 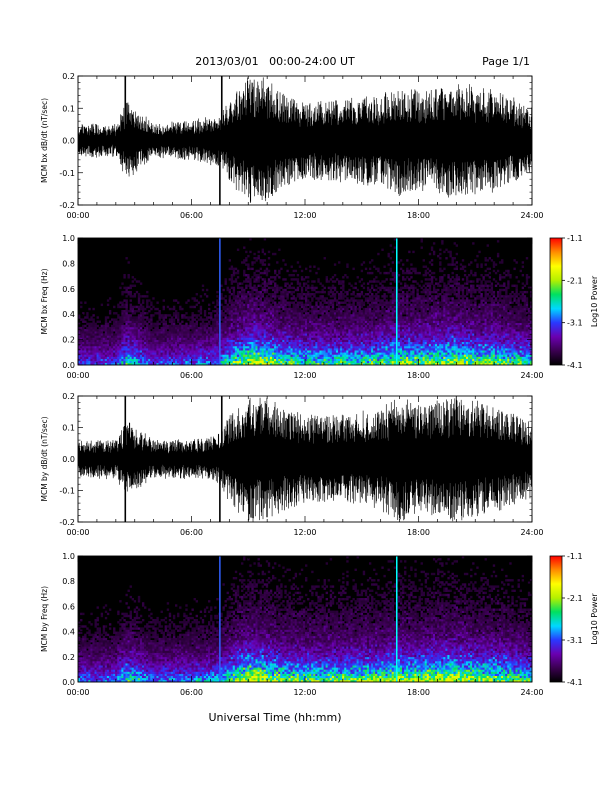 I want to click on x-axis-title: Universal Time (hh:mm), so click(x=275, y=717).